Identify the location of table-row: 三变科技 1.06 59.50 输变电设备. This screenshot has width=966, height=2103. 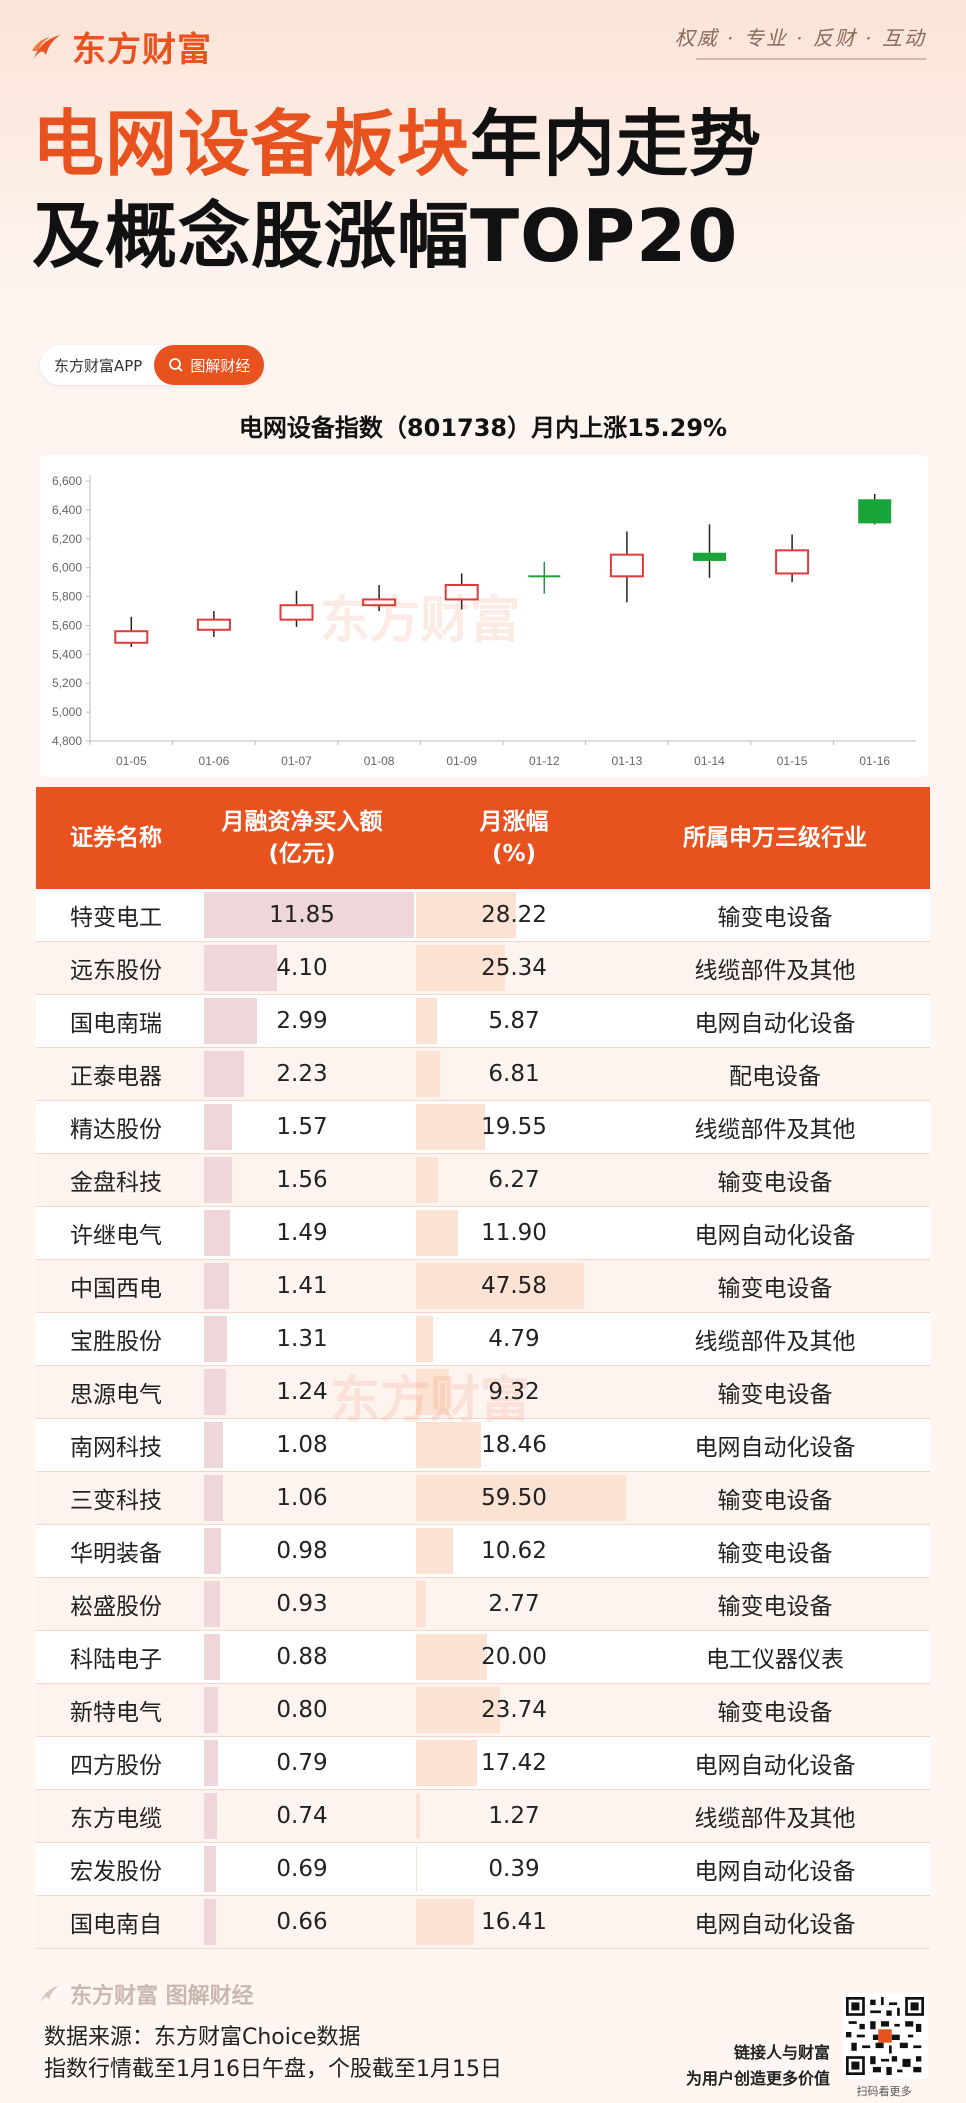
(483, 1498).